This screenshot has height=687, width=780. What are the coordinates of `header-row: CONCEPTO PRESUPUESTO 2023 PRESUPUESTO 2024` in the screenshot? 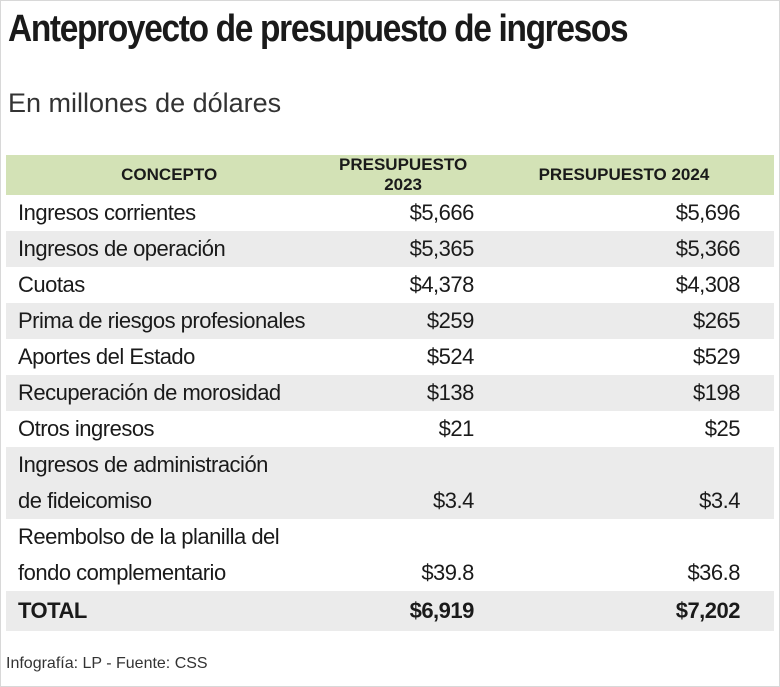 It's located at (390, 175).